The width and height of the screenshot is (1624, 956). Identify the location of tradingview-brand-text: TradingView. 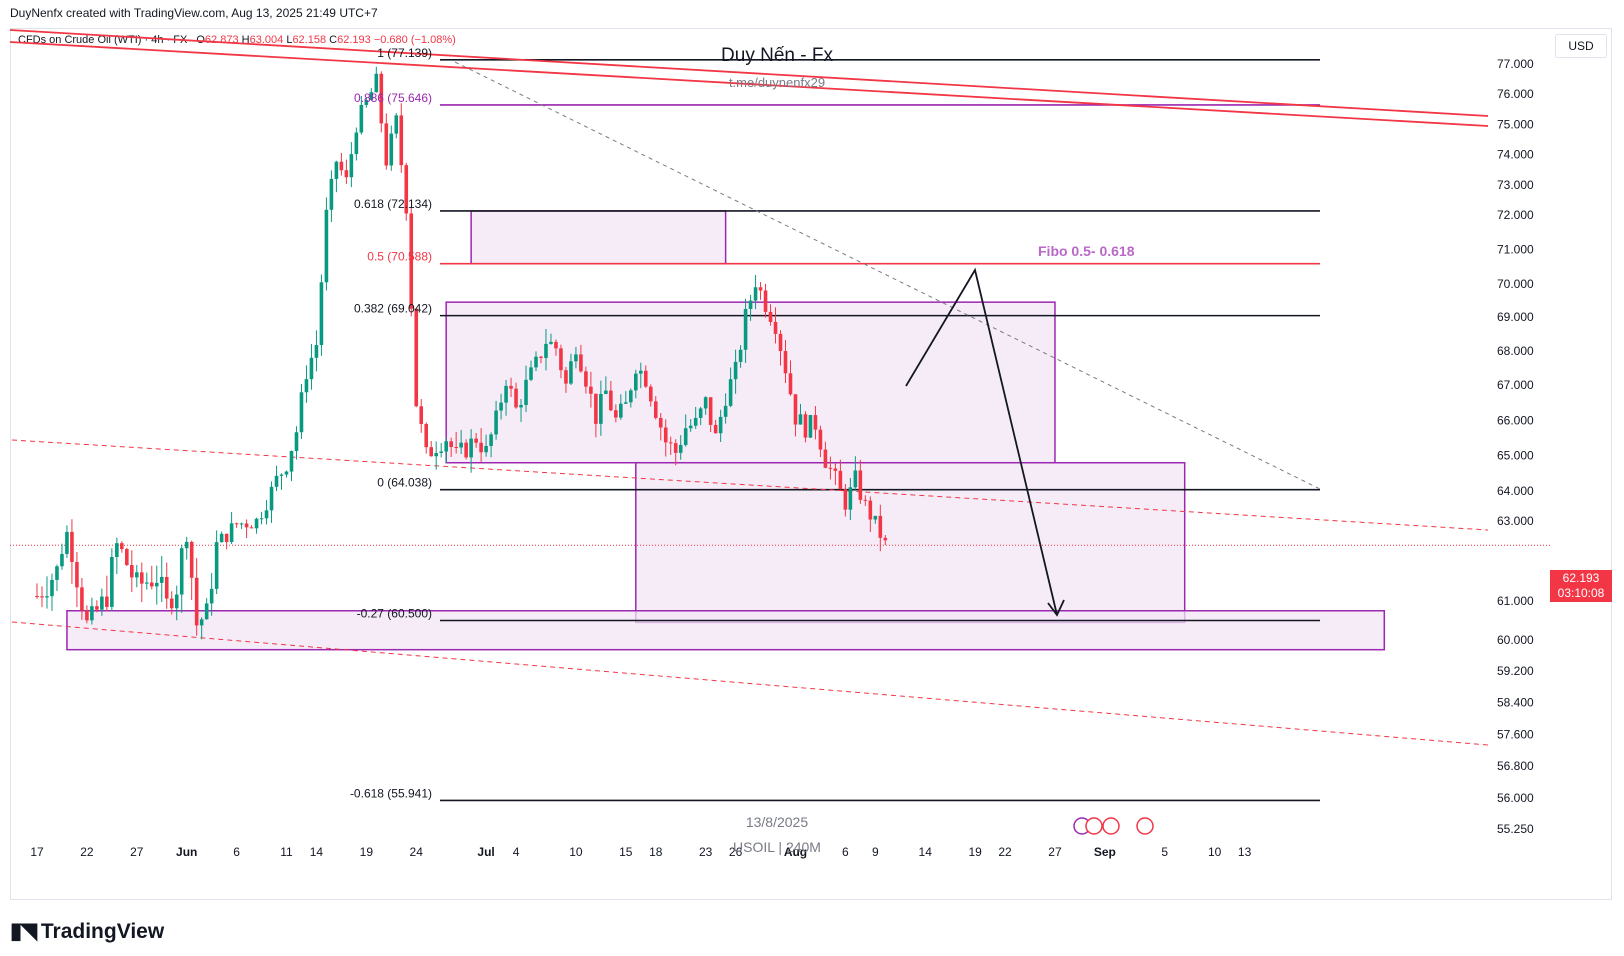
(102, 931).